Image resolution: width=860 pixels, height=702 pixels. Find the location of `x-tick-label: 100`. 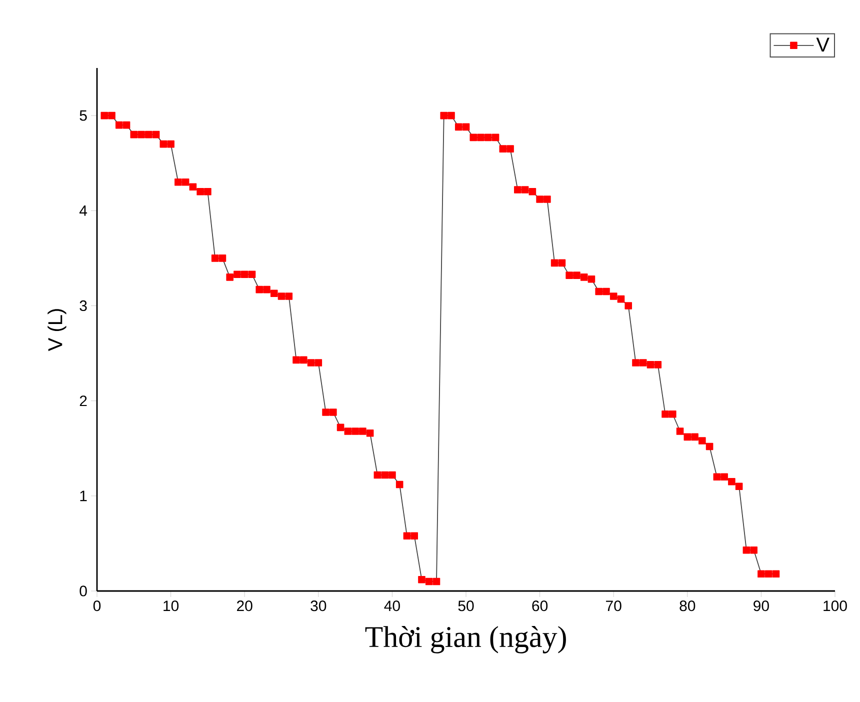

x-tick-label: 100 is located at coordinates (835, 606).